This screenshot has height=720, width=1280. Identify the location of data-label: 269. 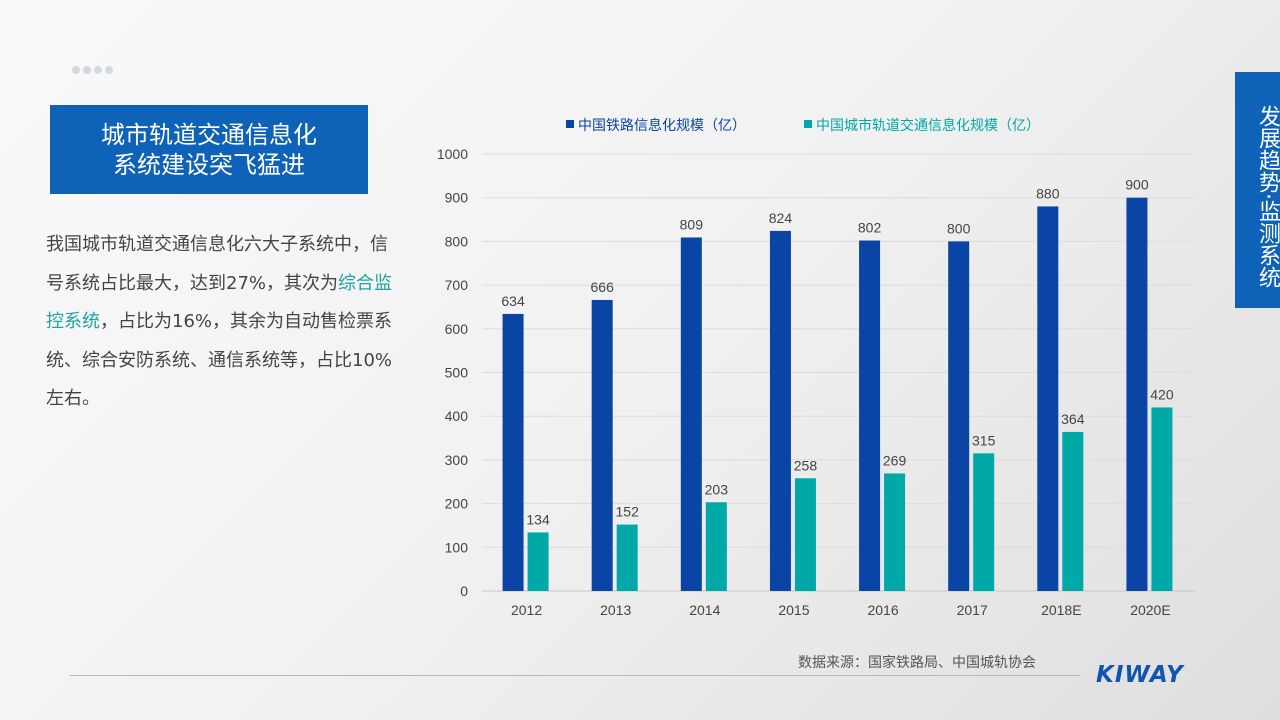
(895, 460).